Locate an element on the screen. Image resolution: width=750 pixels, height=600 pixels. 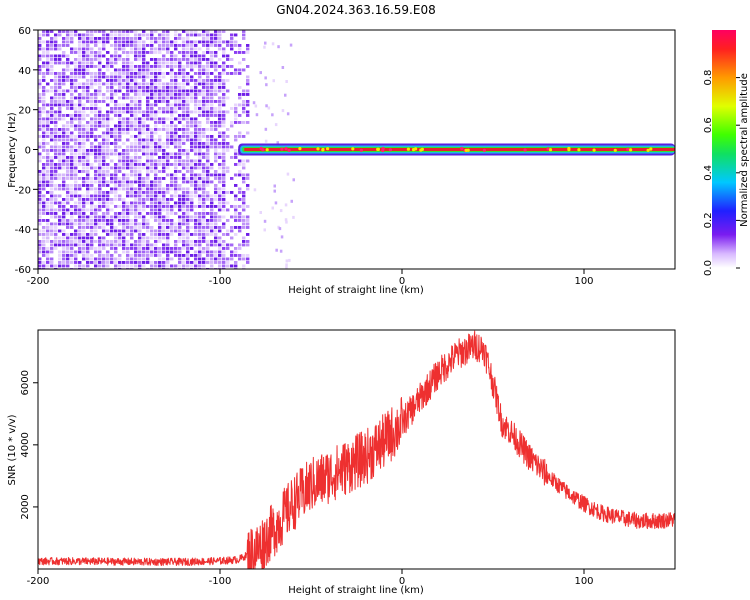
heatmap-y-tick-label: 20 is located at coordinates (24, 111).